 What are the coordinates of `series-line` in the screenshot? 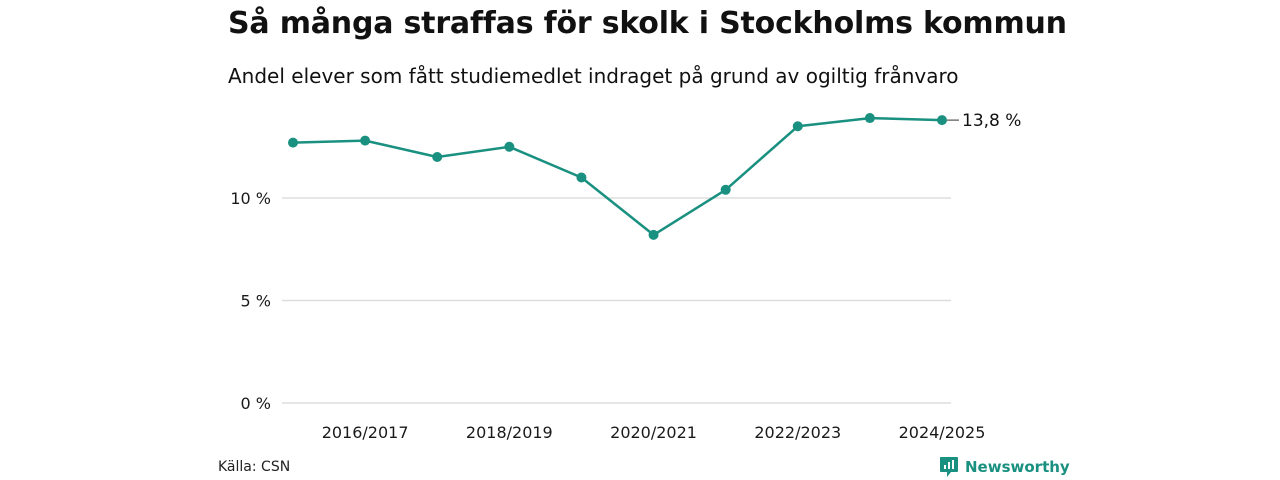 It's located at (617, 176).